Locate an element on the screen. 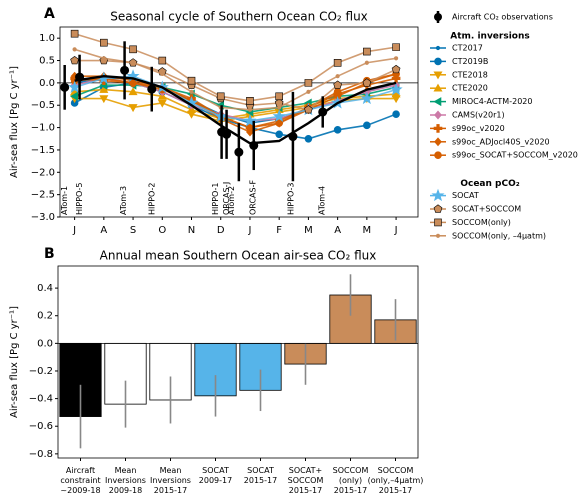 The height and width of the screenshot is (502, 588). x-tick-line: SOCAT+ is located at coordinates (305, 470).